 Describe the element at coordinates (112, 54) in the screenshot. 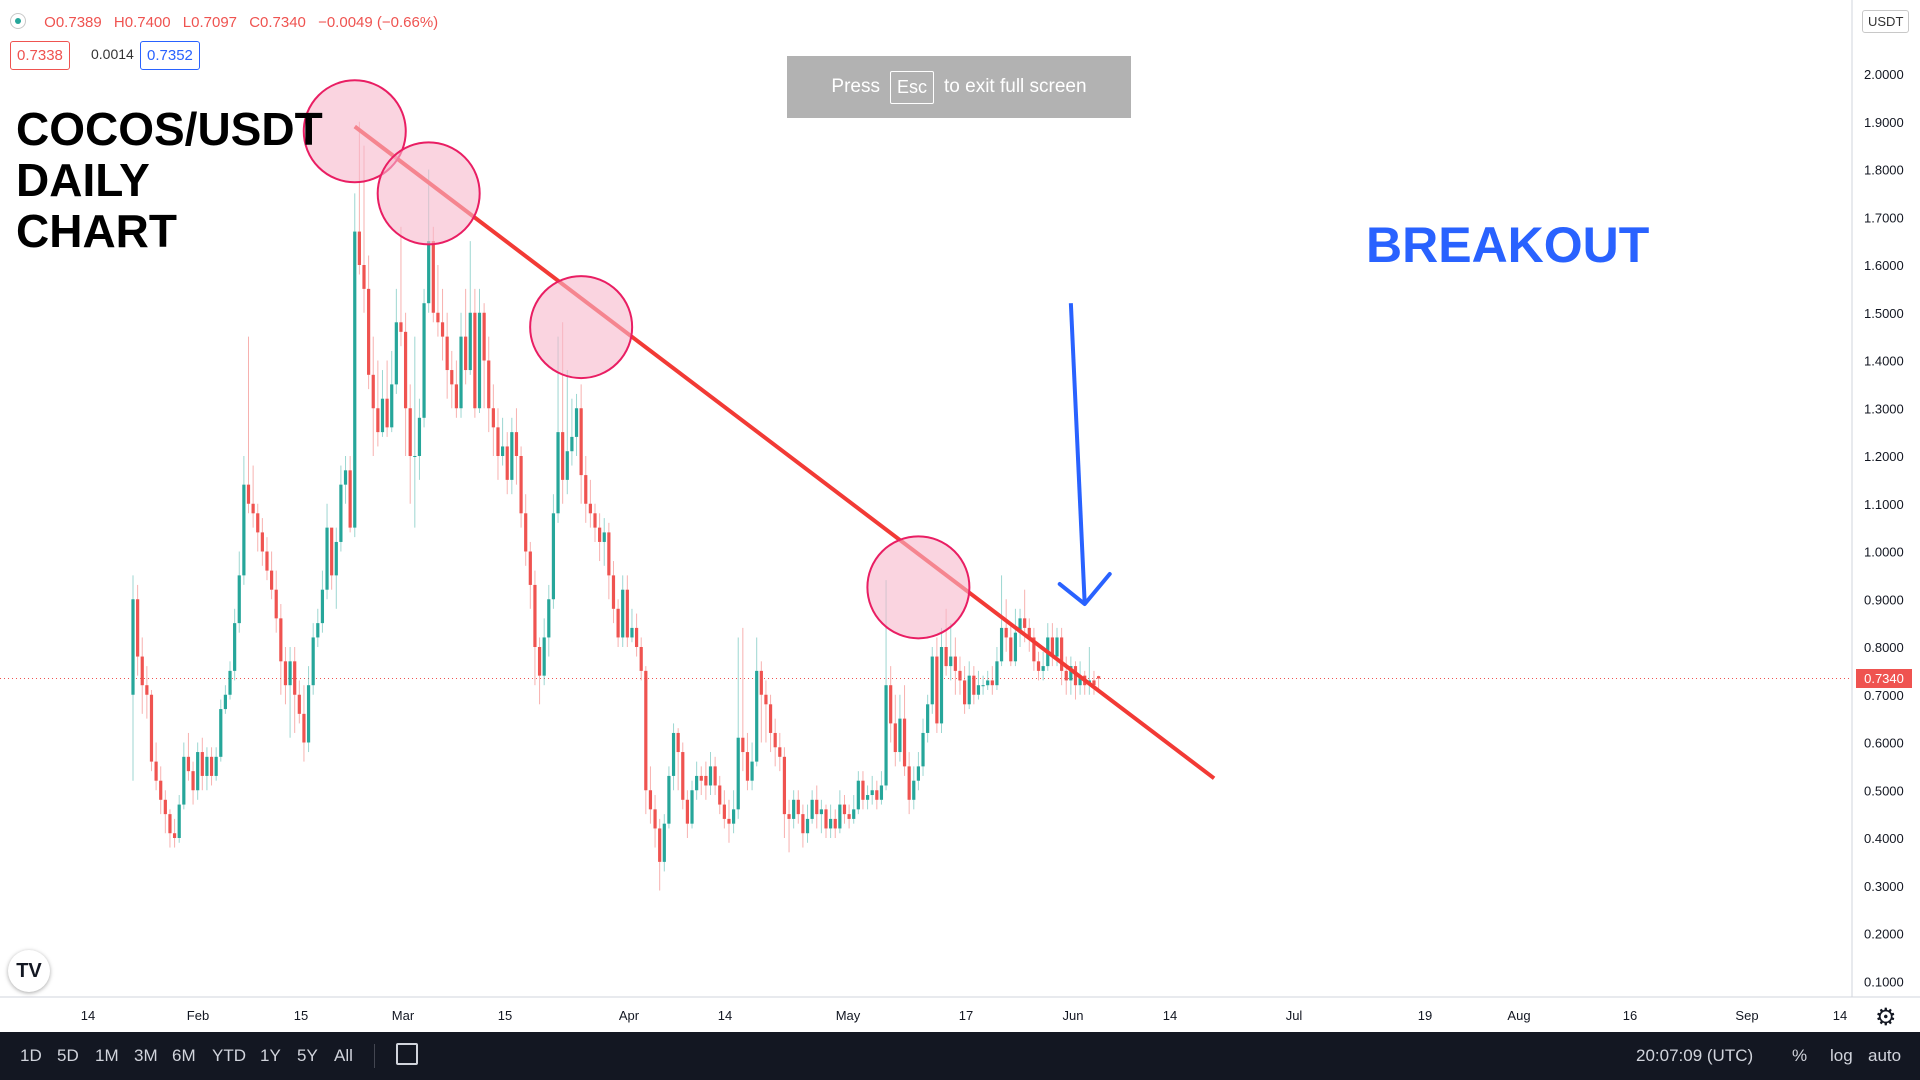

I see `spread-value: 0.0014` at that location.